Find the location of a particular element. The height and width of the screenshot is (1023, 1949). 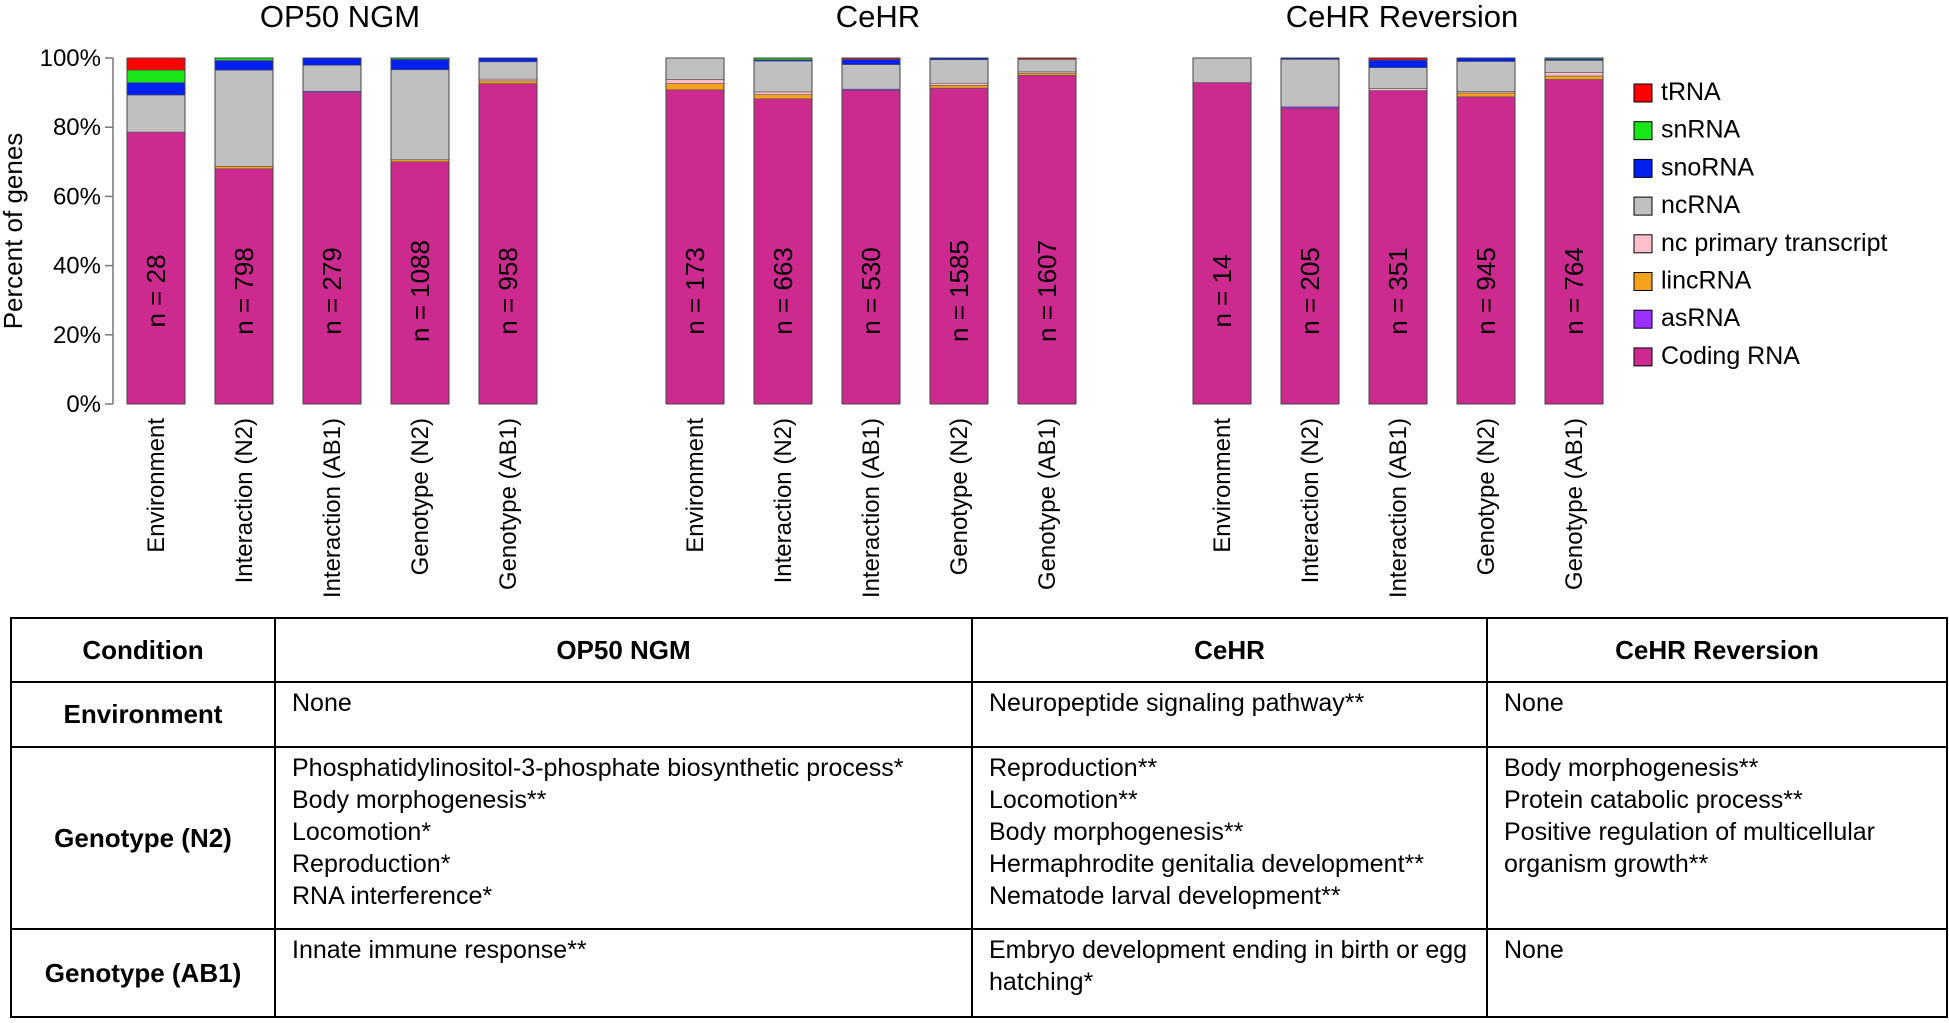

n-count-label: n = 764 is located at coordinates (1574, 290).